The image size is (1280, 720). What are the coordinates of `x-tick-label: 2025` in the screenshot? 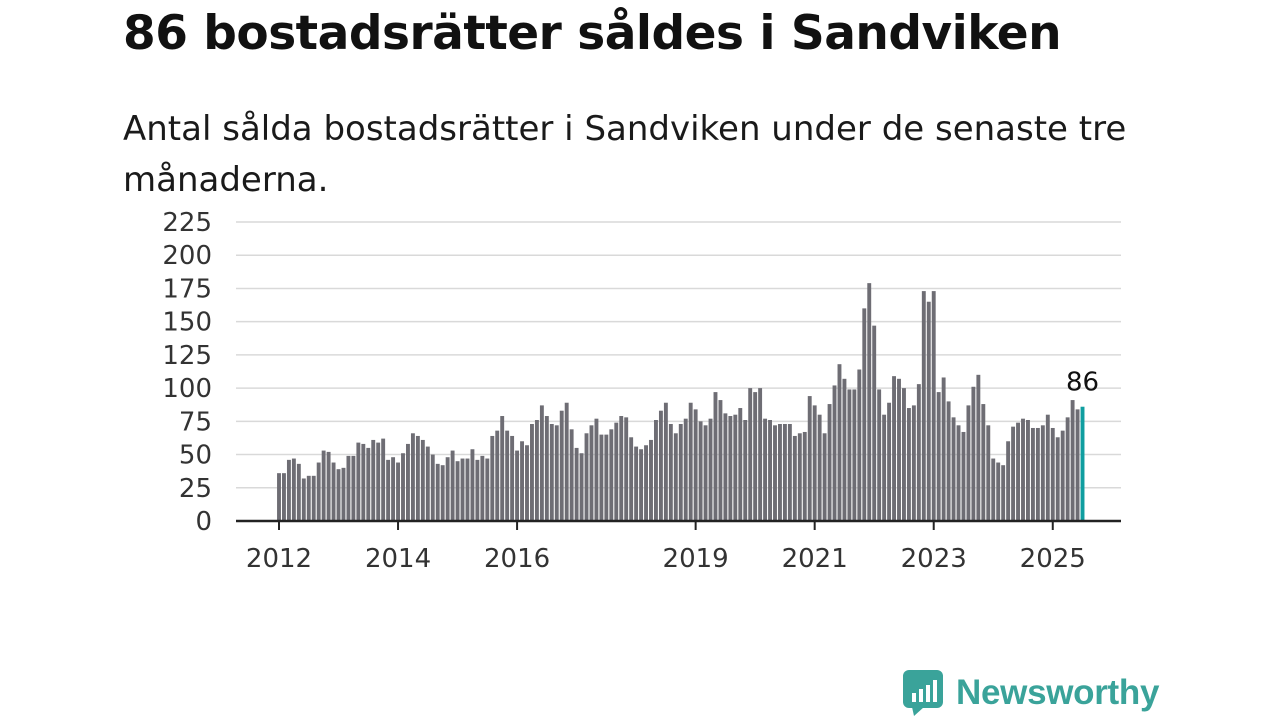 It's located at (1053, 559).